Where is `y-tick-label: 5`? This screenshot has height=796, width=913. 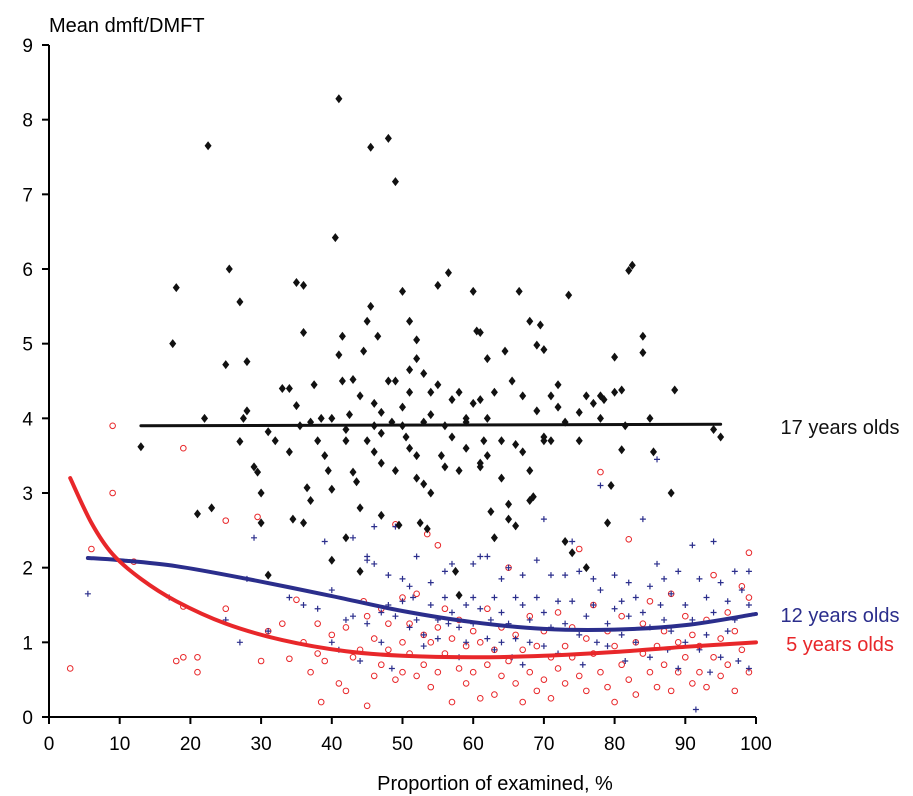
y-tick-label: 5 is located at coordinates (27, 345).